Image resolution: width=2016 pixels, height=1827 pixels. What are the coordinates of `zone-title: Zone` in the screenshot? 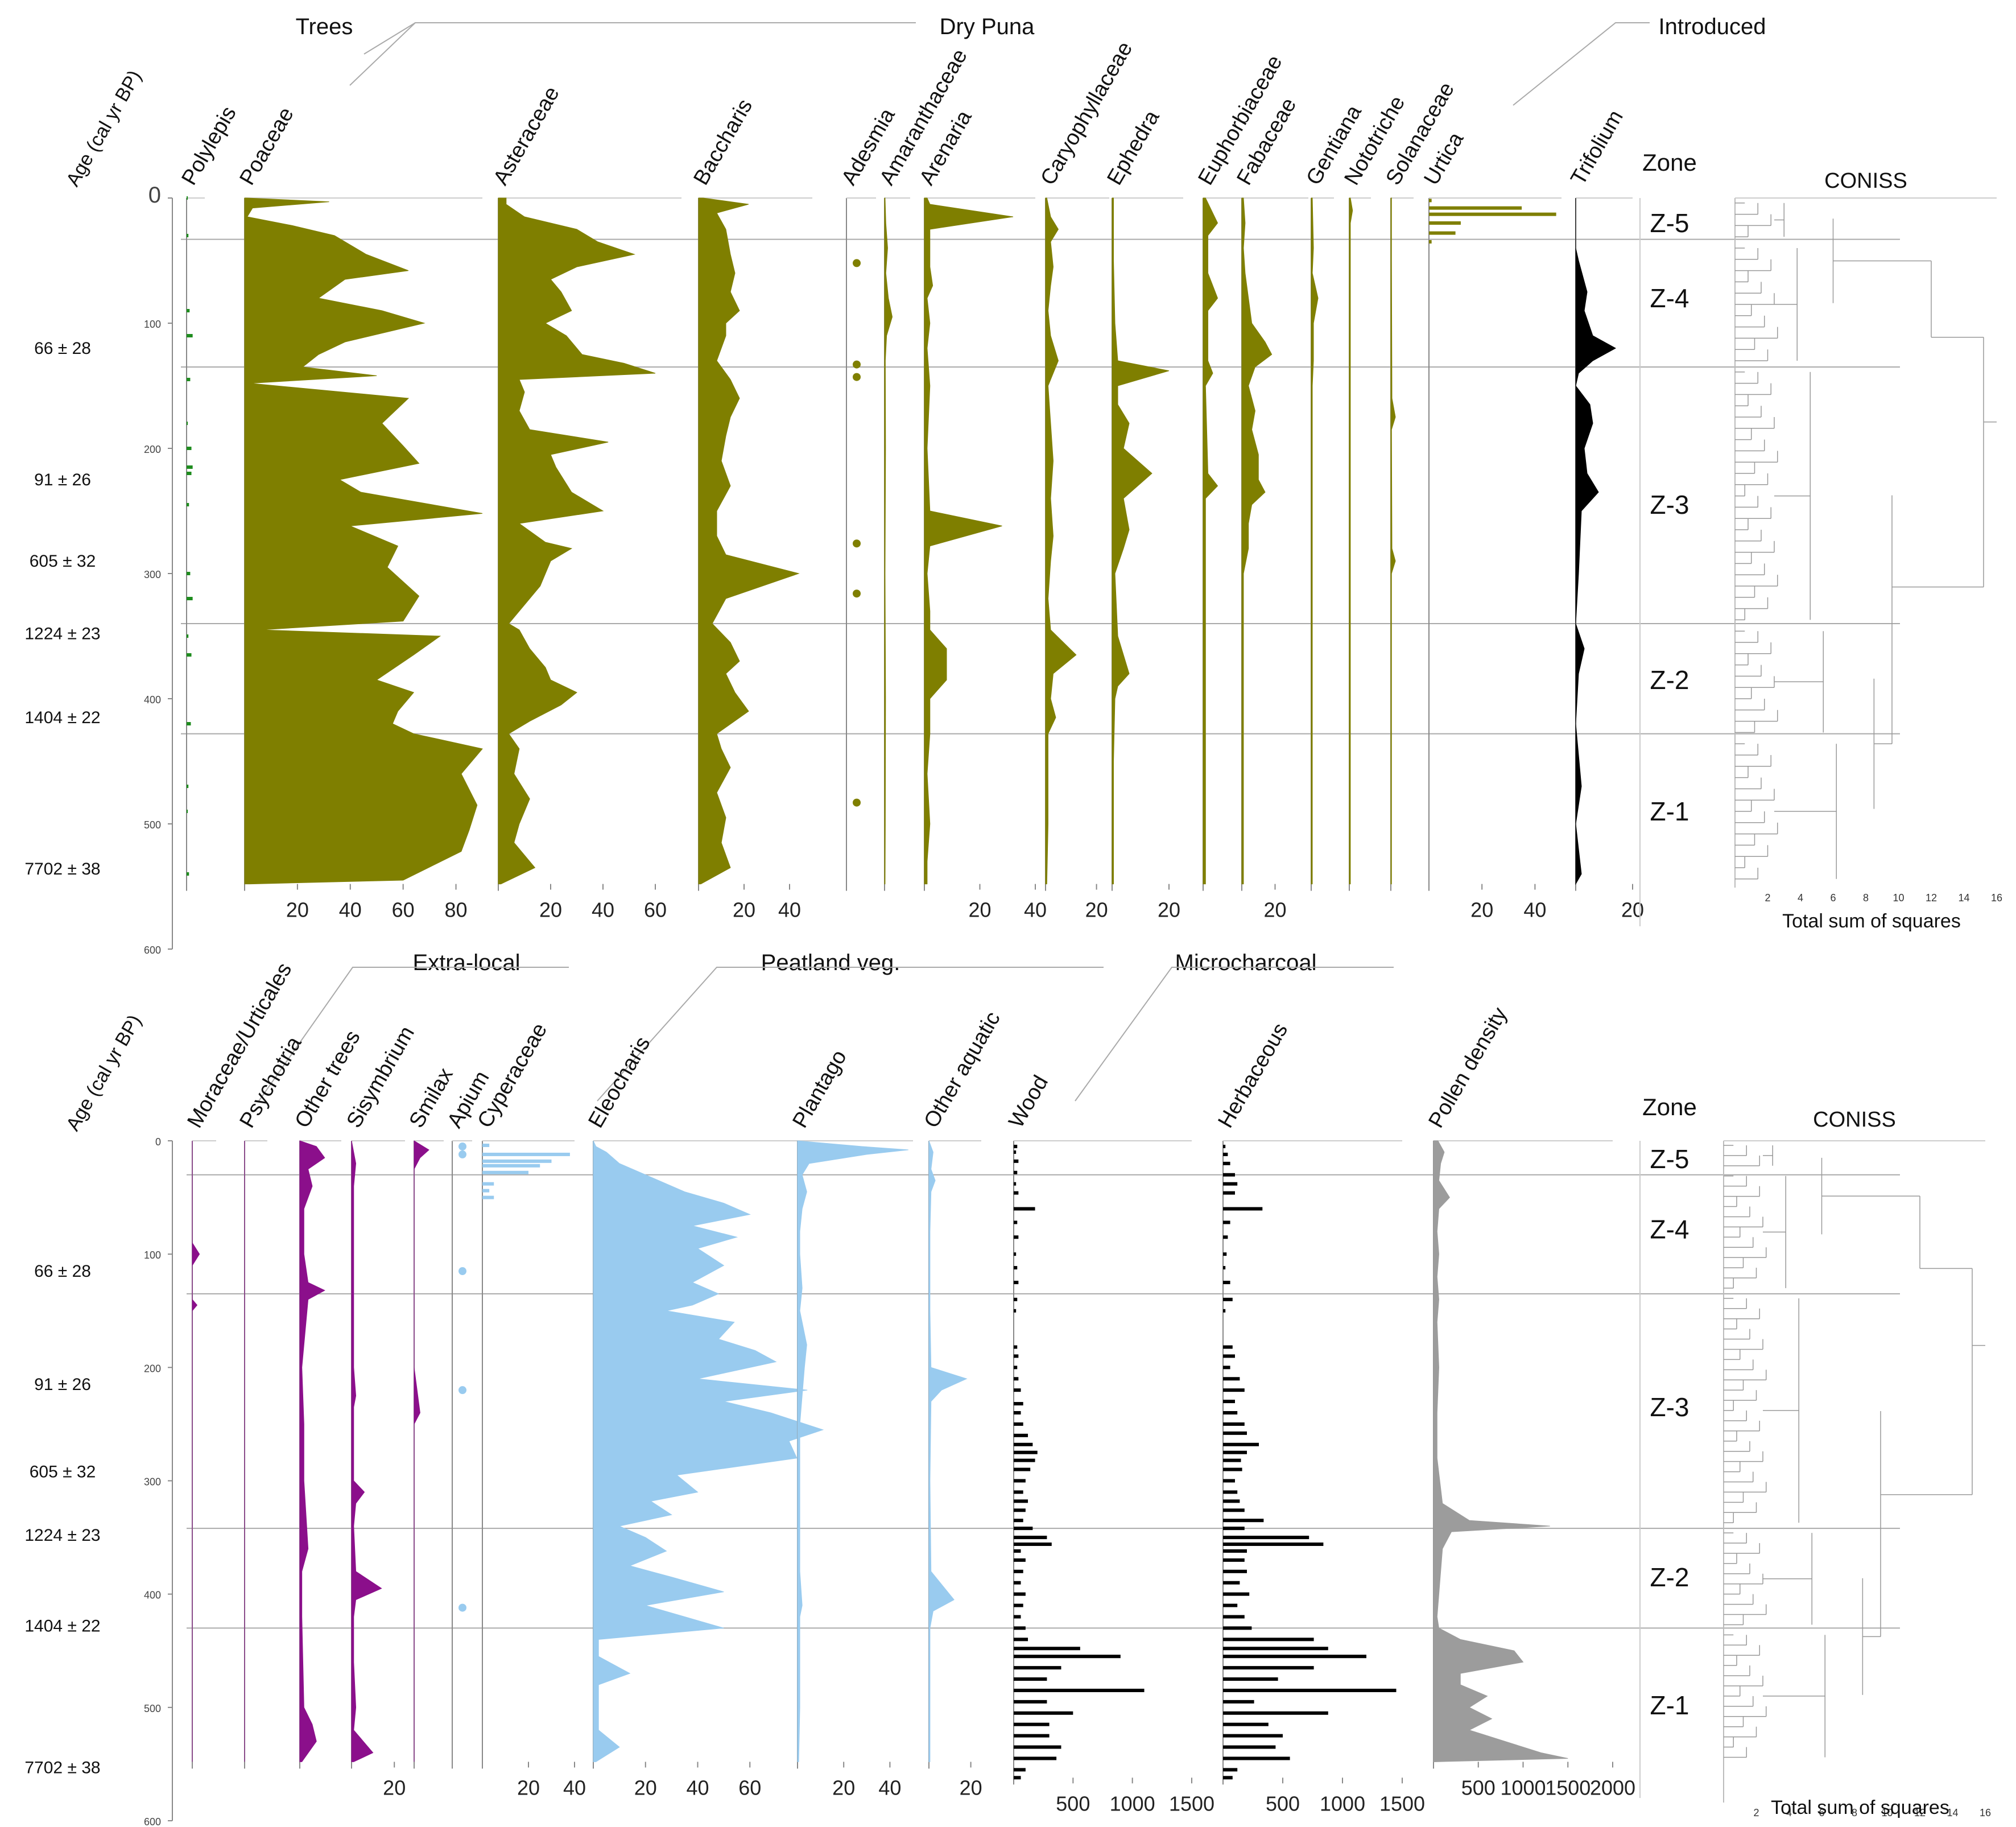 It's located at (1669, 162).